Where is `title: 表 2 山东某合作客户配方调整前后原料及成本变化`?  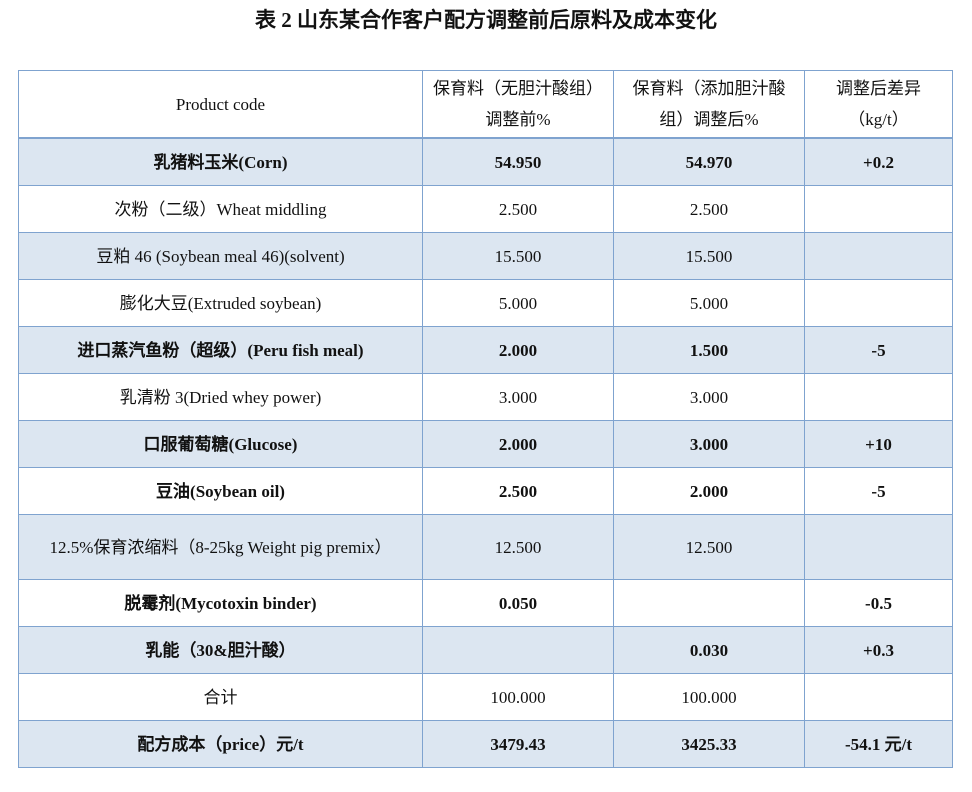
title: 表 2 山东某合作客户配方调整前后原料及成本变化 is located at coordinates (486, 20).